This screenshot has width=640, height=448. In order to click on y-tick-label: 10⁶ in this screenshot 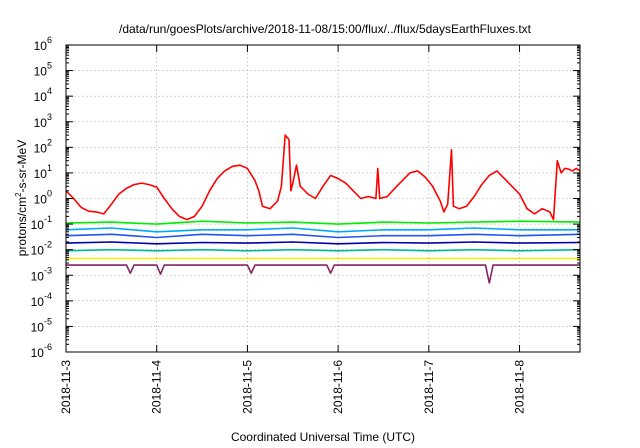, I will do `click(43, 44)`.